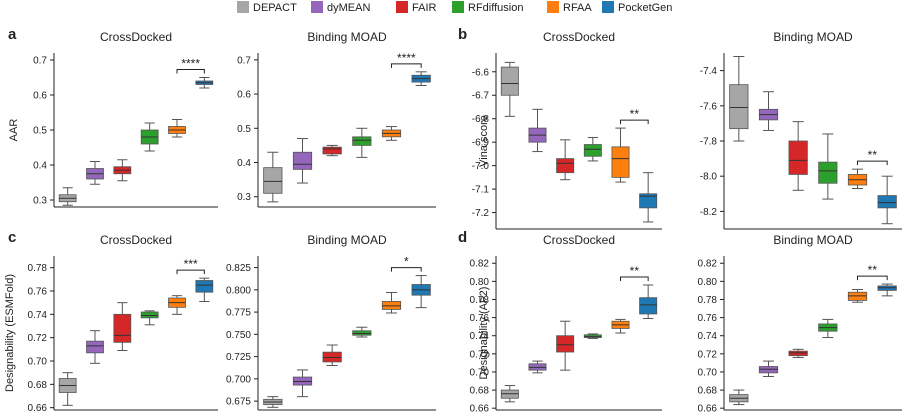 The height and width of the screenshot is (419, 921). What do you see at coordinates (40, 131) in the screenshot?
I see `y-tick-label: 0.5` at bounding box center [40, 131].